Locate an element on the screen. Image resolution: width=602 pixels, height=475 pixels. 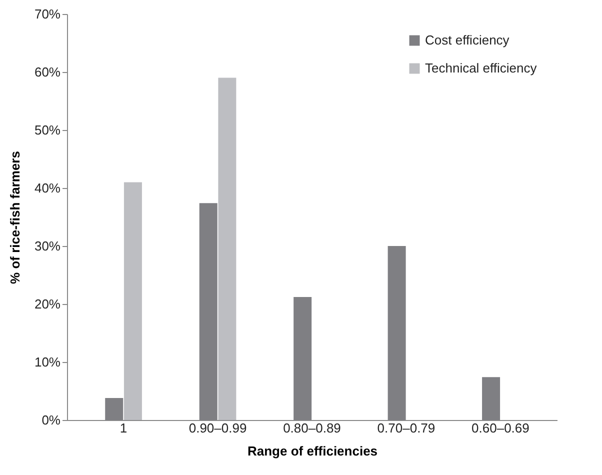
y-axis-title: % of rice-fish farmers is located at coordinates (14, 217).